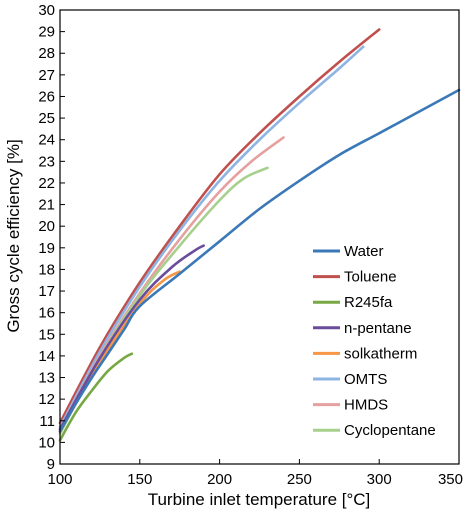 The width and height of the screenshot is (474, 517). I want to click on y-tick-label: 28, so click(46, 53).